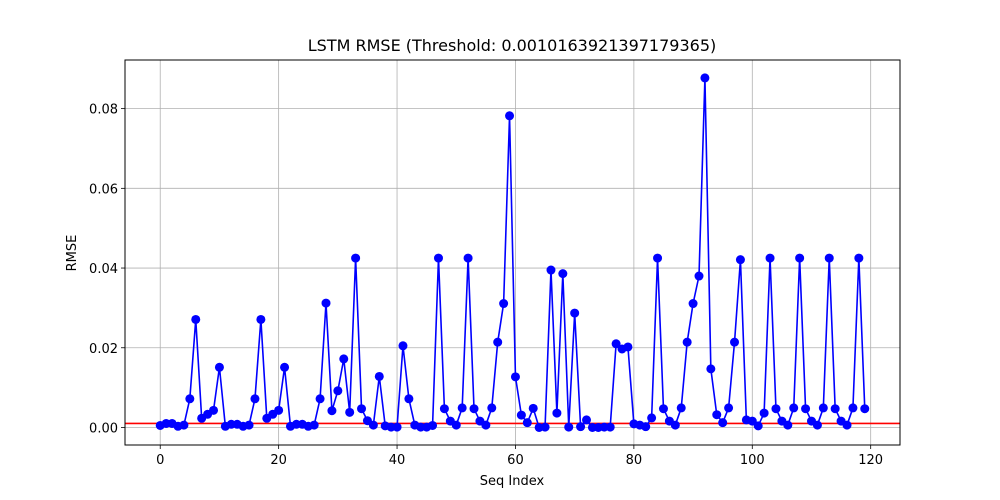 The width and height of the screenshot is (1000, 500). Describe the element at coordinates (72, 253) in the screenshot. I see `y-axis-label: RMSE` at that location.